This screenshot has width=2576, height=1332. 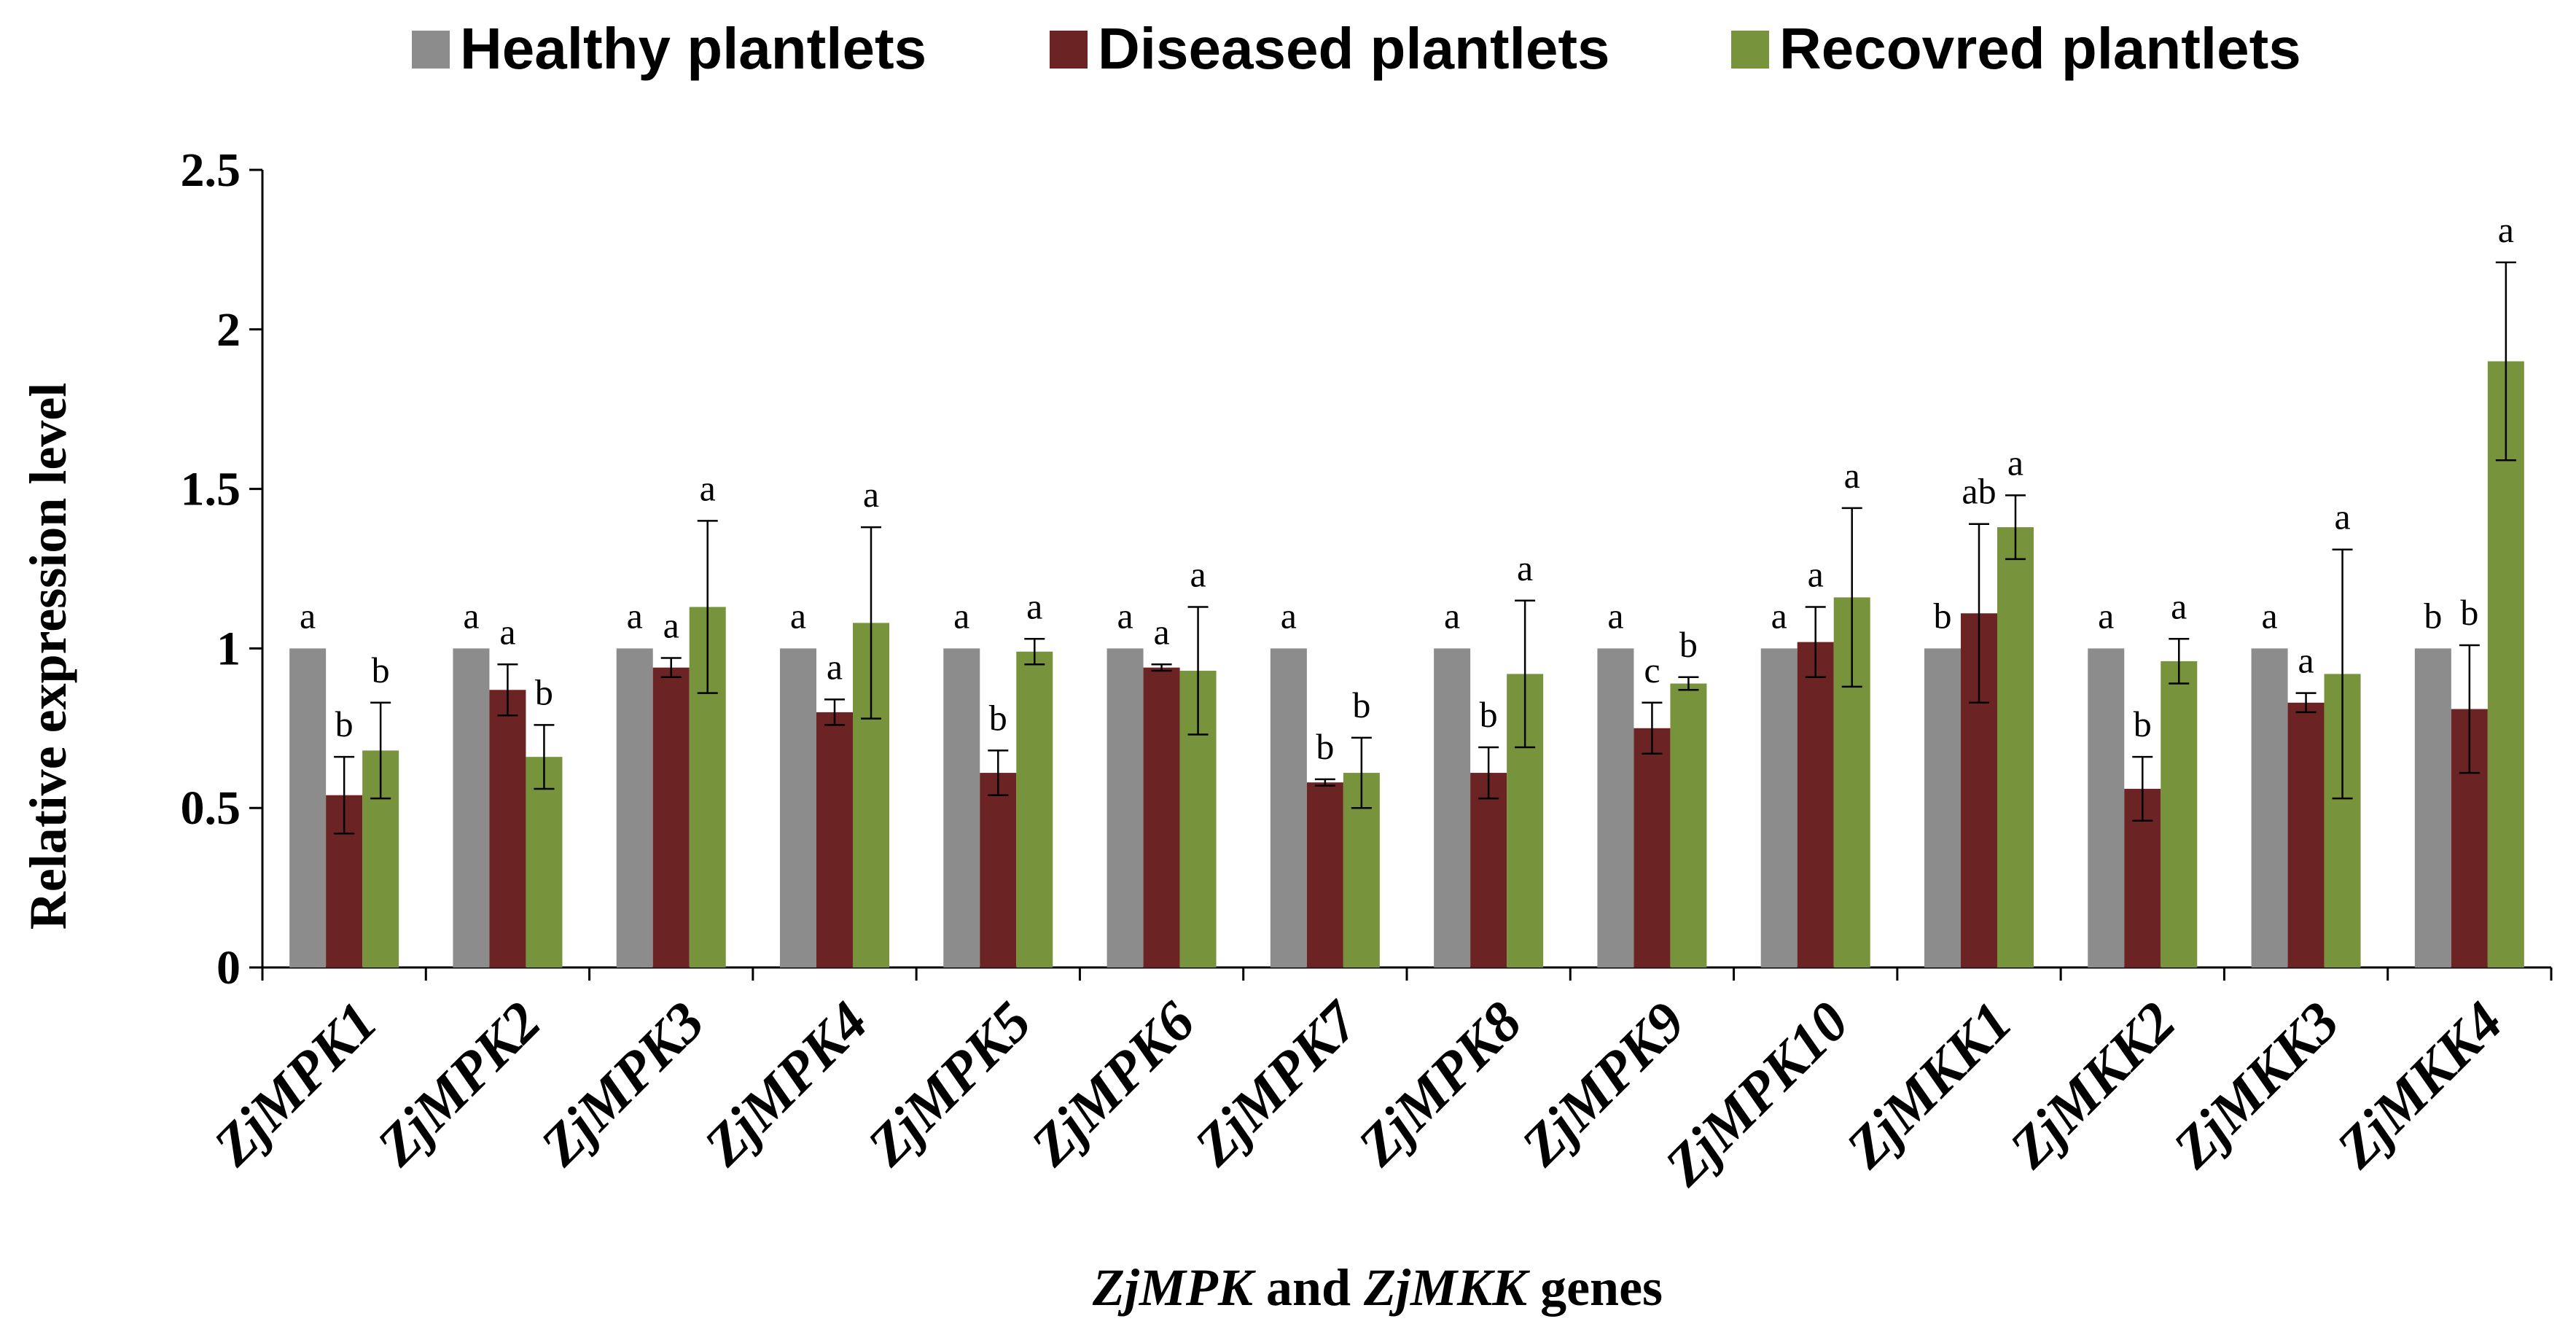 What do you see at coordinates (211, 809) in the screenshot?
I see `y-tick-label: 0.5` at bounding box center [211, 809].